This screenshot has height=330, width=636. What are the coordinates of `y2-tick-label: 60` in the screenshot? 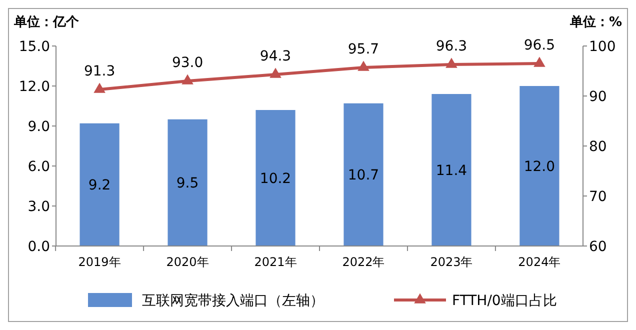 It's located at (598, 247).